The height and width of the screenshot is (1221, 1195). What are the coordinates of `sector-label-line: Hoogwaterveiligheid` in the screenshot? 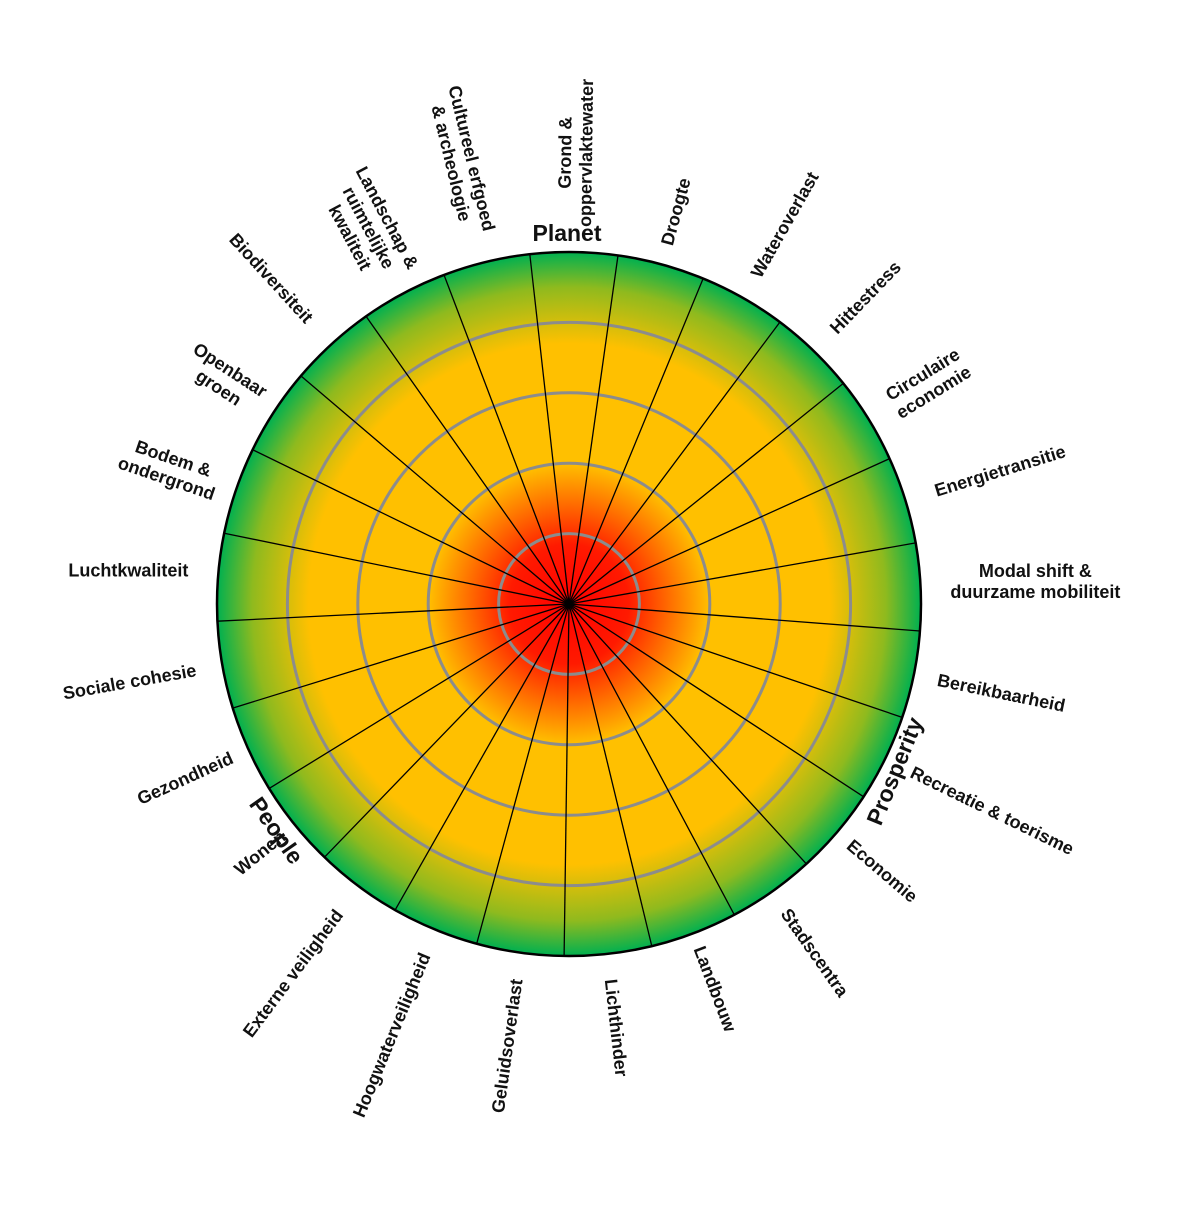 It's located at (392, 1035).